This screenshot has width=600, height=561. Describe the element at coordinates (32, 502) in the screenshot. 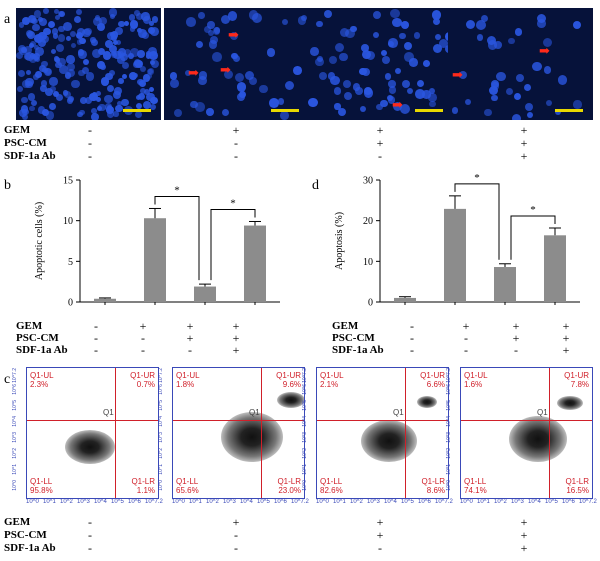

I see `flow-x-tick-label: 10^0` at that location.